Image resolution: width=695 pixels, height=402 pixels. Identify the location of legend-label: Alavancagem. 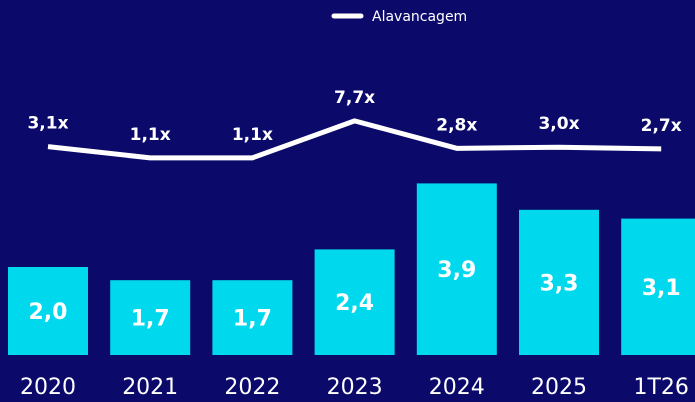
(419, 17).